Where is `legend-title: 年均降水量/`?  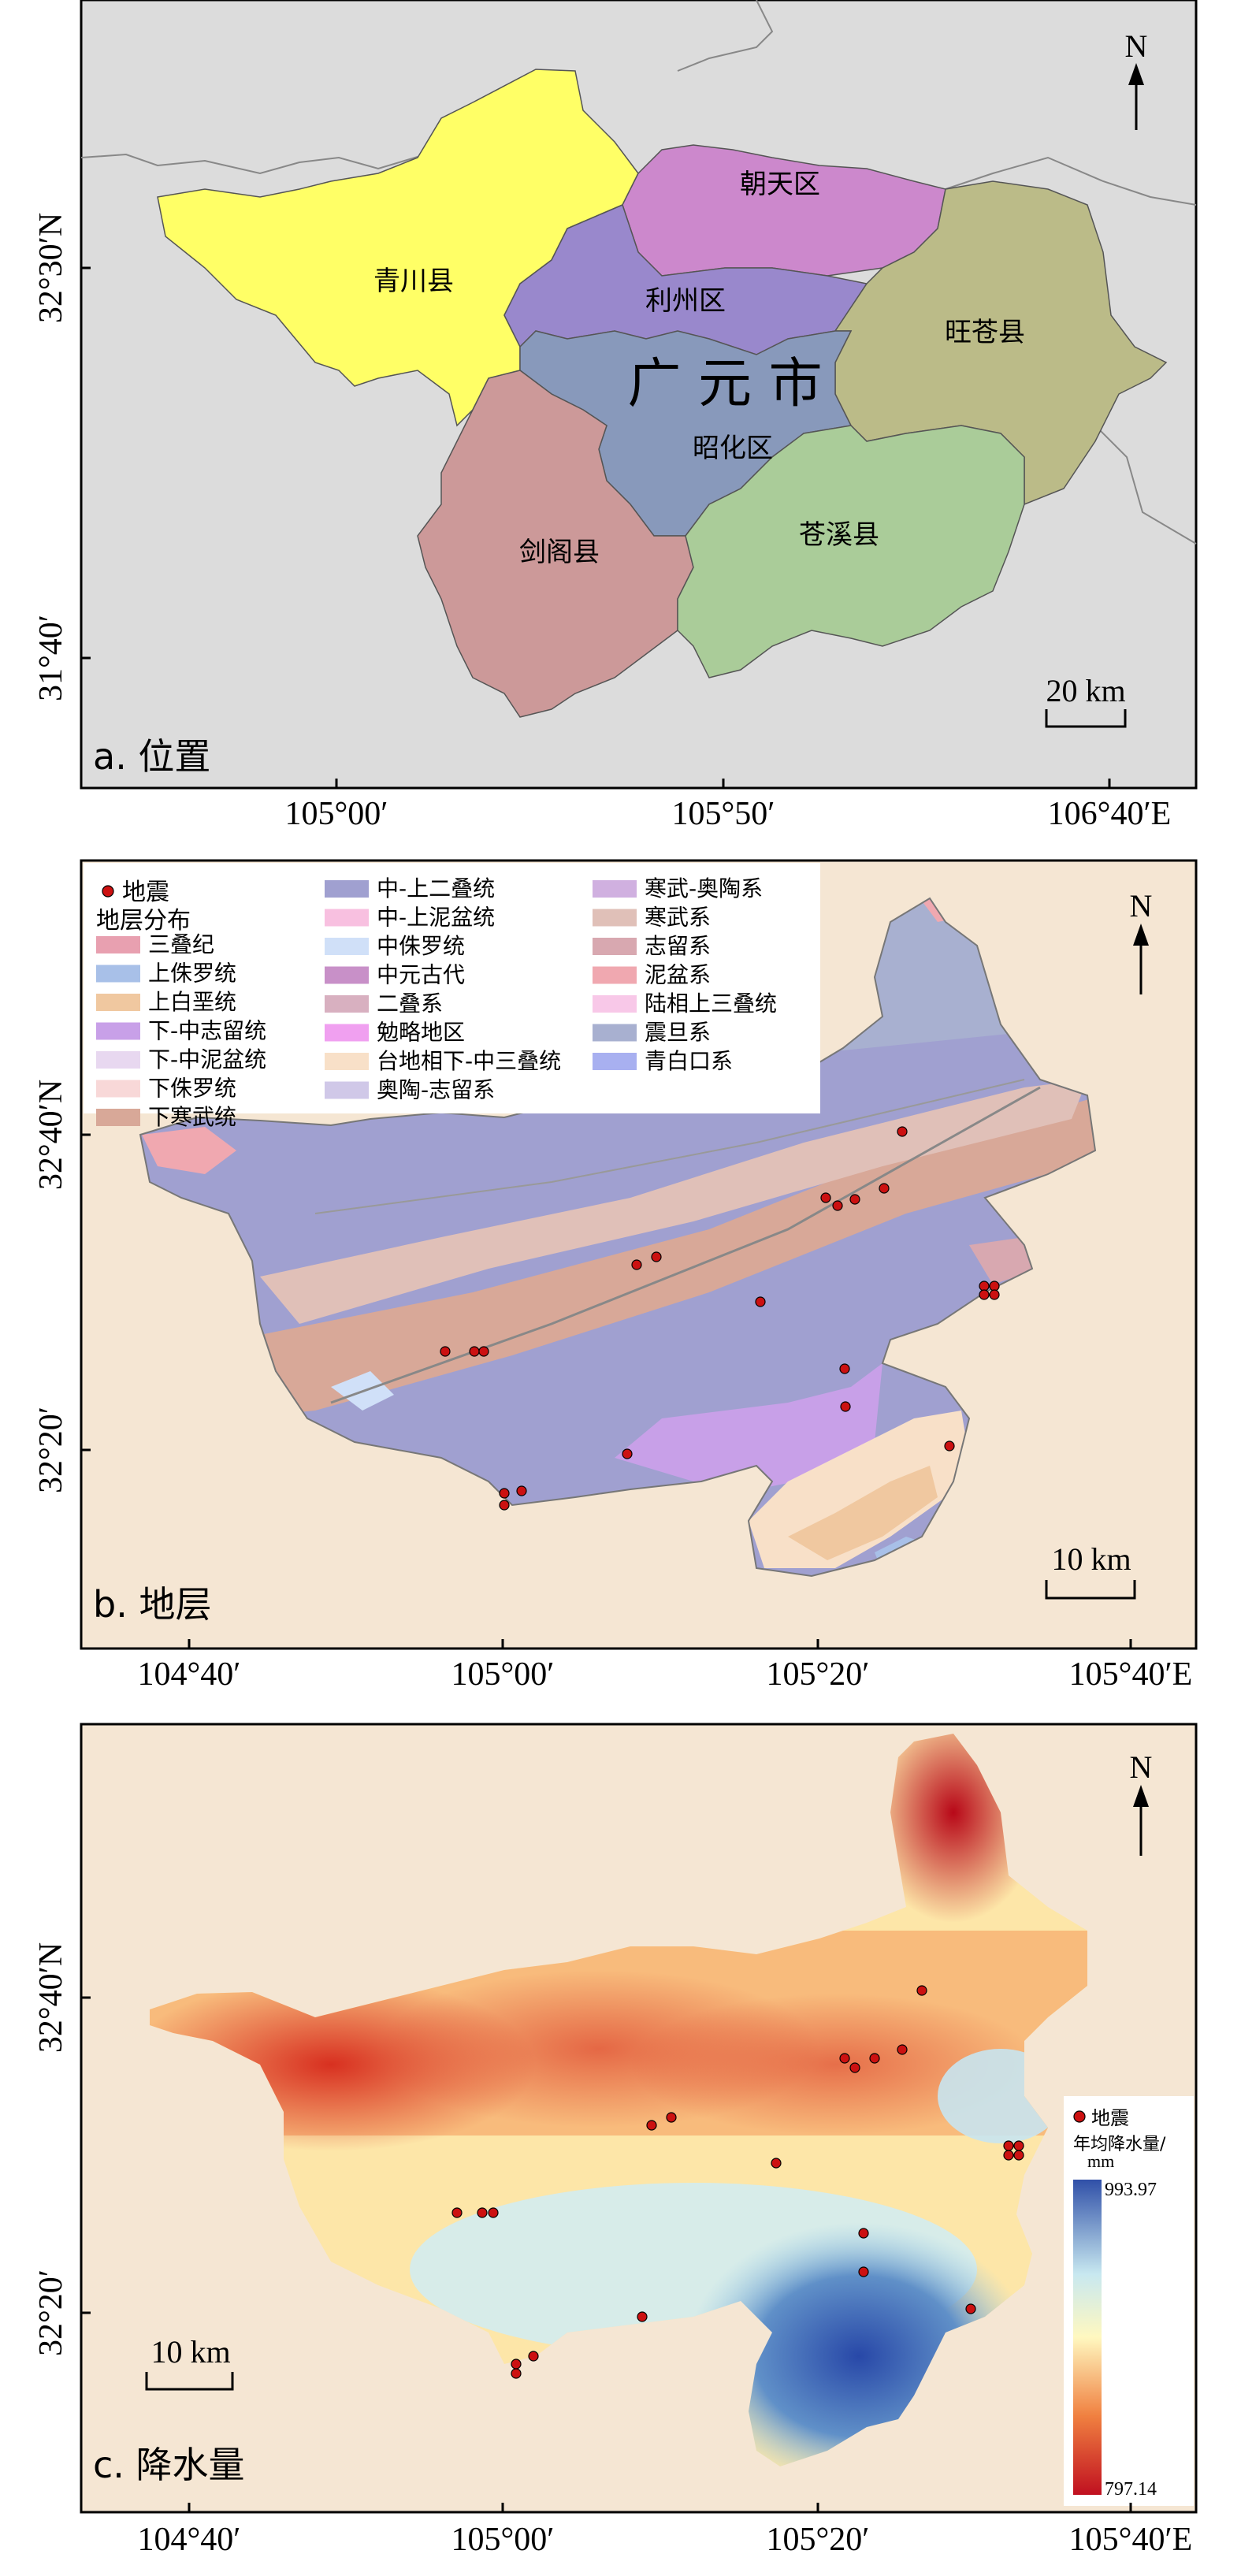 legend-title: 年均降水量/ is located at coordinates (1119, 2144).